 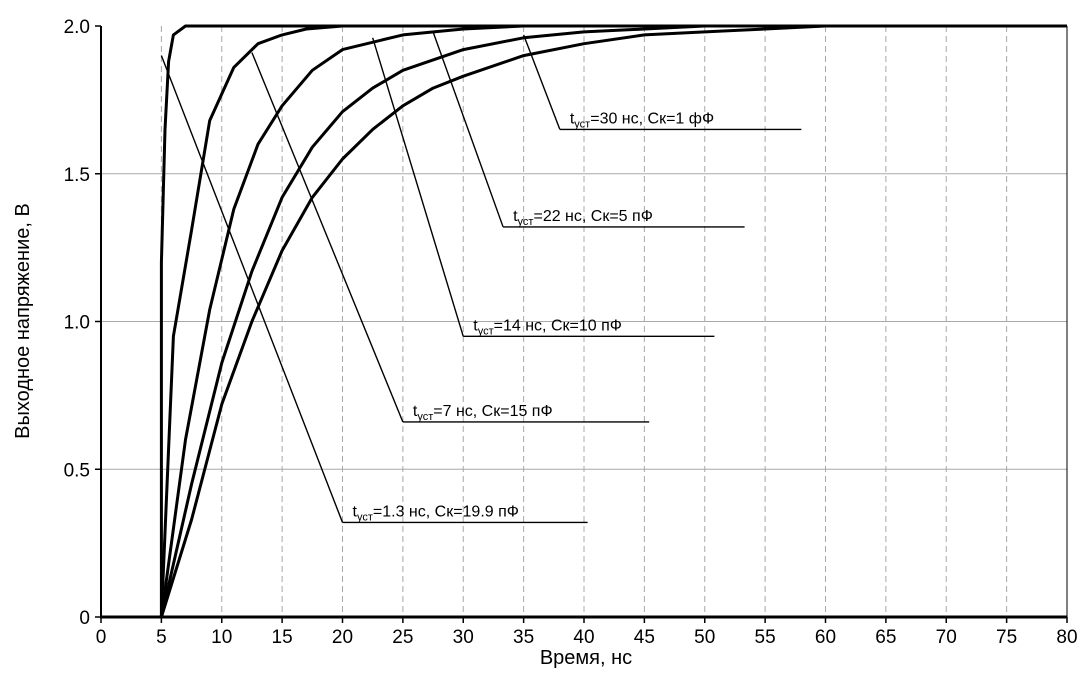 What do you see at coordinates (547, 327) in the screenshot?
I see `annotation-label: tуст=14 нс, Cк=10 пФ` at bounding box center [547, 327].